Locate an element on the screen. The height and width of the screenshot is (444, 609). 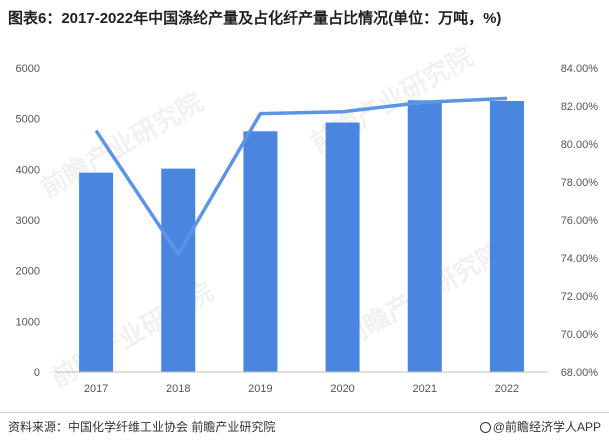
right-tick-label: 76.00% is located at coordinates (580, 221).